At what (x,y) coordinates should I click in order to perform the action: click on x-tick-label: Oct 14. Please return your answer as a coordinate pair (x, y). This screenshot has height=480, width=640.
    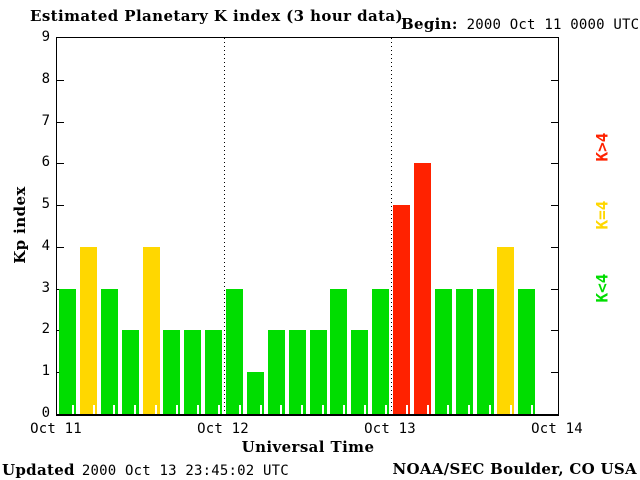
    Looking at the image, I should click on (557, 429).